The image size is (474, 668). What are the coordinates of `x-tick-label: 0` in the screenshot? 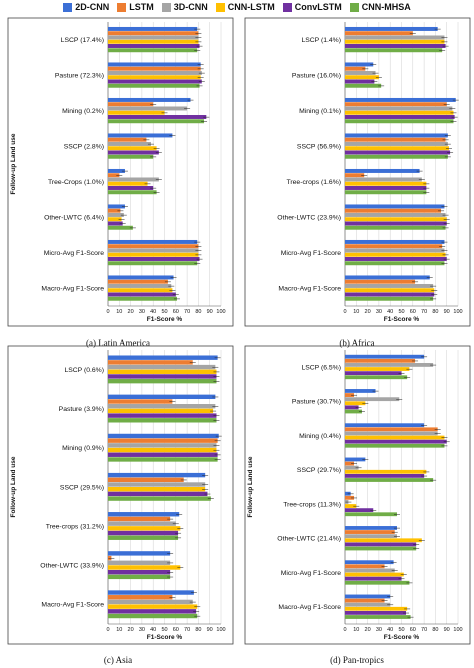 It's located at (107, 630).